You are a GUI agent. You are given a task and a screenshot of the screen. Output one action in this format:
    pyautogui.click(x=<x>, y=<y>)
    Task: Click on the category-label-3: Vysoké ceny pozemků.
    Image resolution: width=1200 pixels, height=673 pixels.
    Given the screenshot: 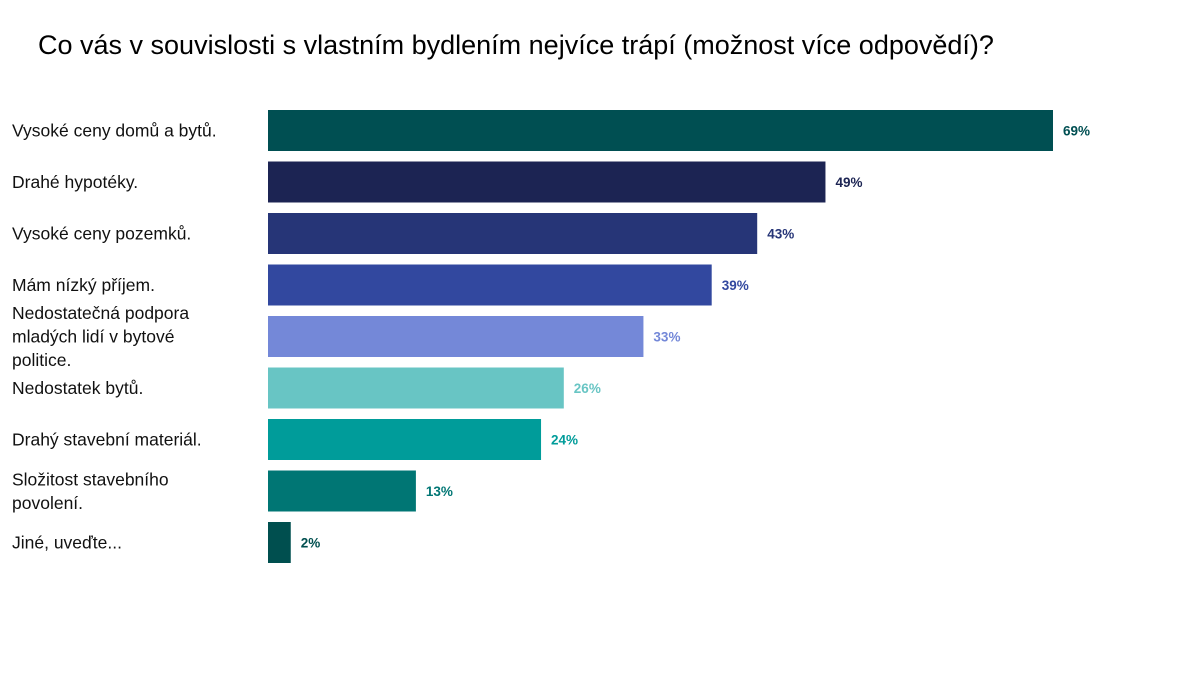 What is the action you would take?
    pyautogui.click(x=101, y=234)
    